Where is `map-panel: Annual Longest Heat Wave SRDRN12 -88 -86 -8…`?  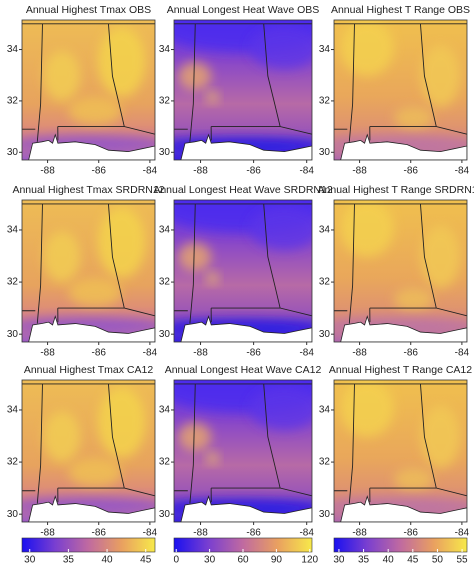 map-panel: Annual Longest Heat Wave SRDRN12 -88 -86 -8… is located at coordinates (243, 271).